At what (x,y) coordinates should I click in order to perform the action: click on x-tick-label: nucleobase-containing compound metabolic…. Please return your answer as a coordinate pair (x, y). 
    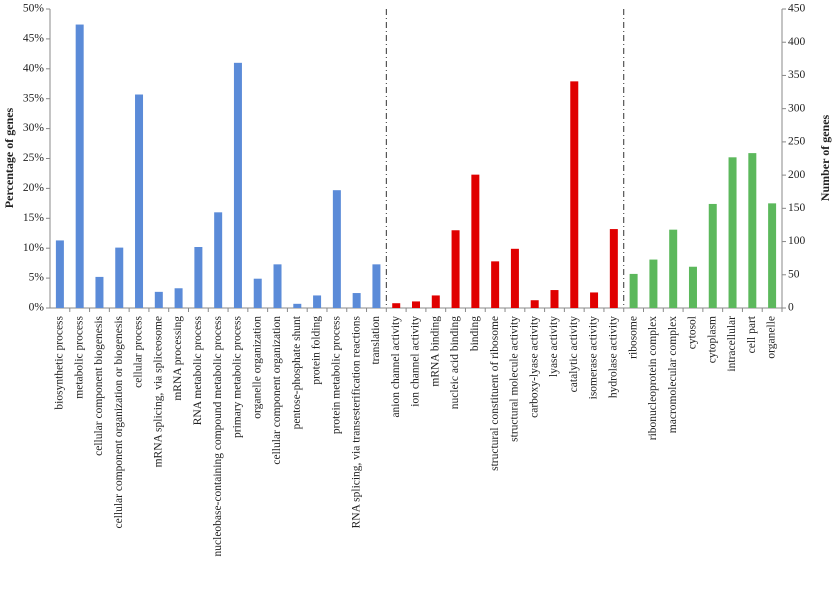
    Looking at the image, I should click on (218, 435).